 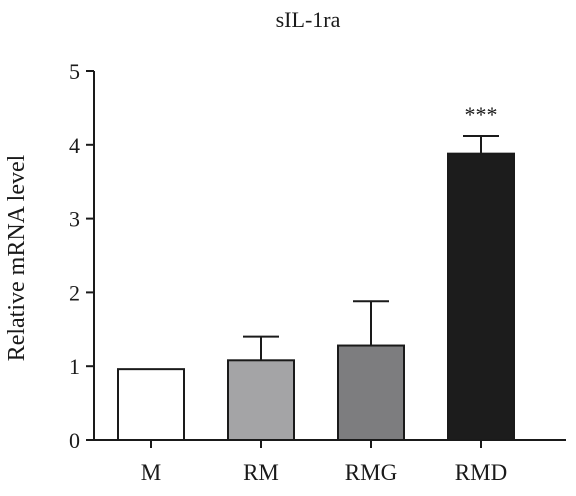 What do you see at coordinates (74, 440) in the screenshot?
I see `y-tick-label: 0` at bounding box center [74, 440].